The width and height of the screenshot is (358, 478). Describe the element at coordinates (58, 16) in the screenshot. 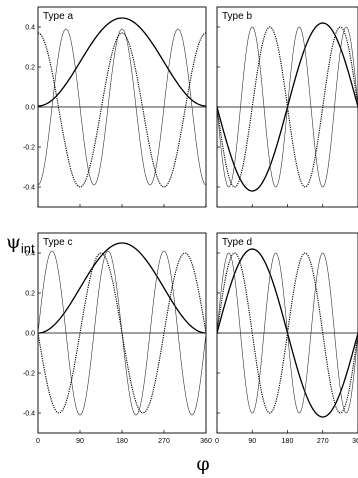

I see `panel-title: Type a` at that location.